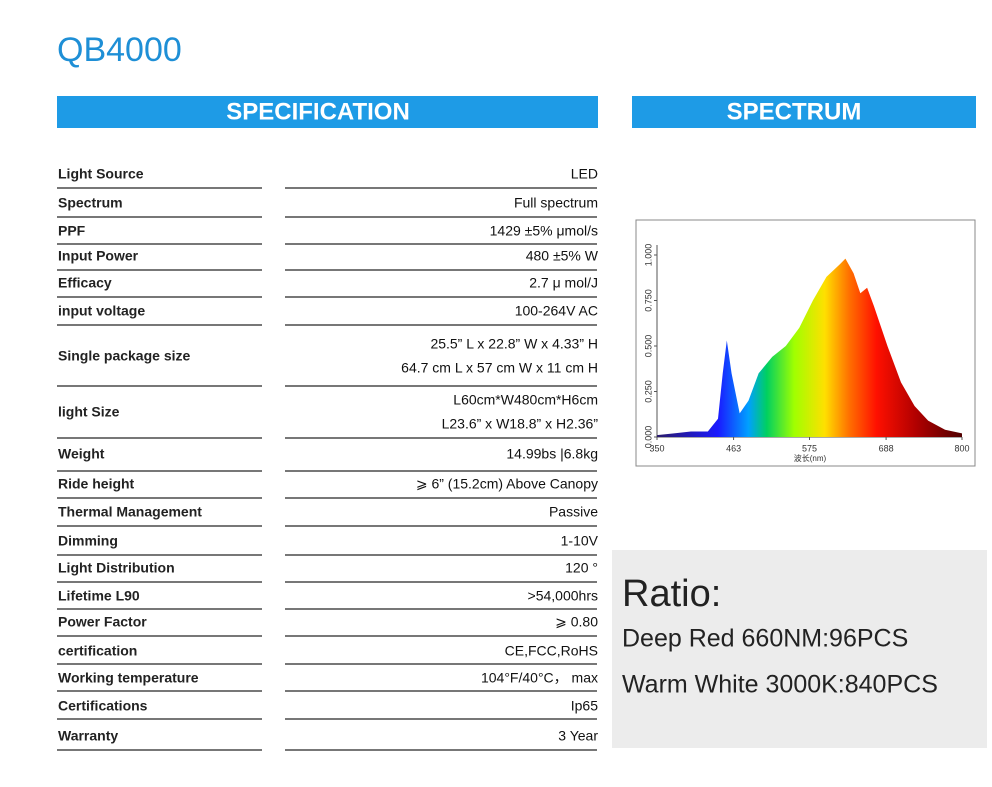 This screenshot has width=992, height=787. Describe the element at coordinates (88, 541) in the screenshot. I see `spec-label: Dimming` at that location.